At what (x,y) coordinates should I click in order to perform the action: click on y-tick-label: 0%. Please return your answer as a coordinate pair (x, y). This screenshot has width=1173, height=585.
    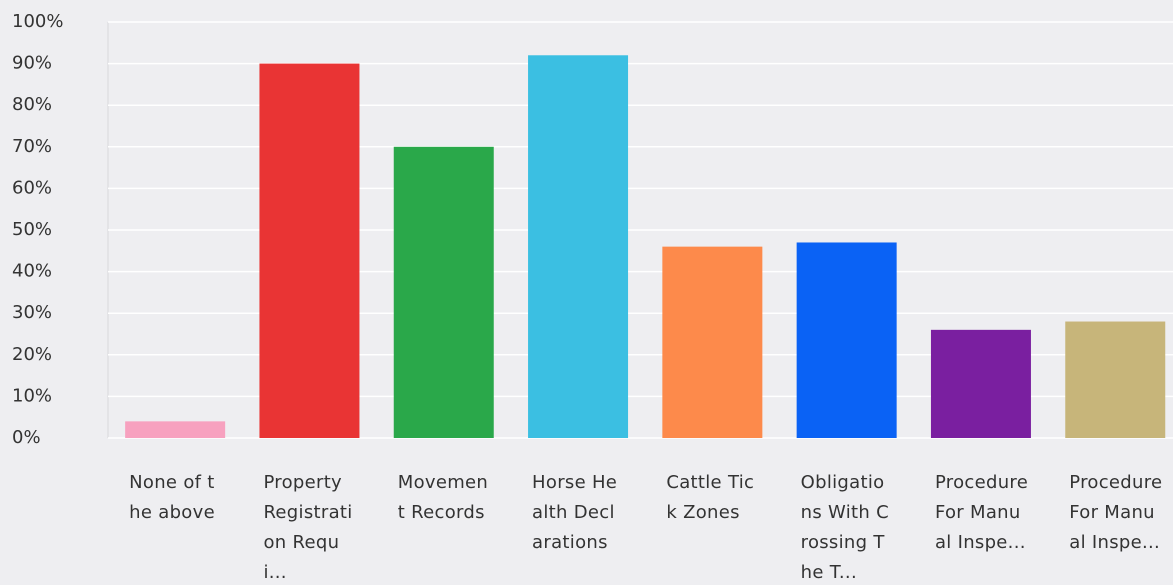
    Looking at the image, I should click on (26, 437).